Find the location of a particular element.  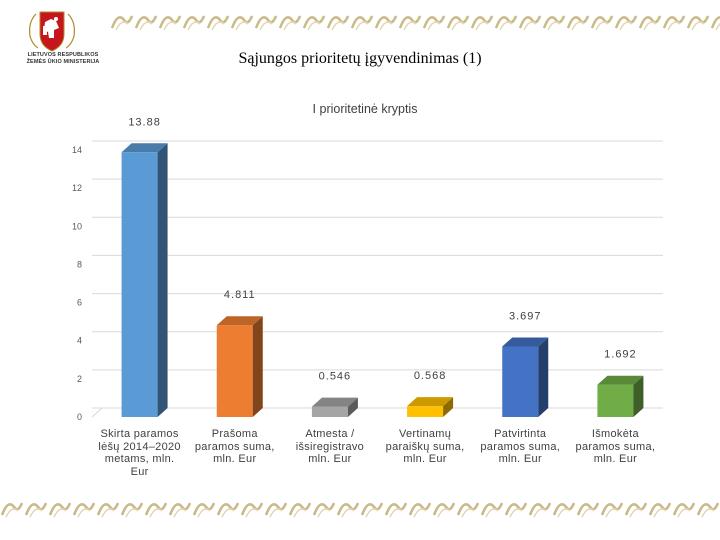

y-tick-label: 14 is located at coordinates (77, 150).